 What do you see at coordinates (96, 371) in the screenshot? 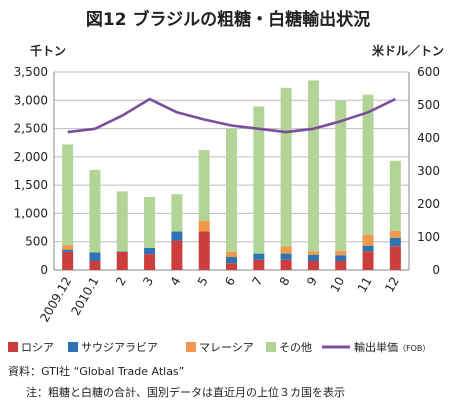
I see `source-text: 資料：GTI社 “Global Trade Atlas”` at bounding box center [96, 371].